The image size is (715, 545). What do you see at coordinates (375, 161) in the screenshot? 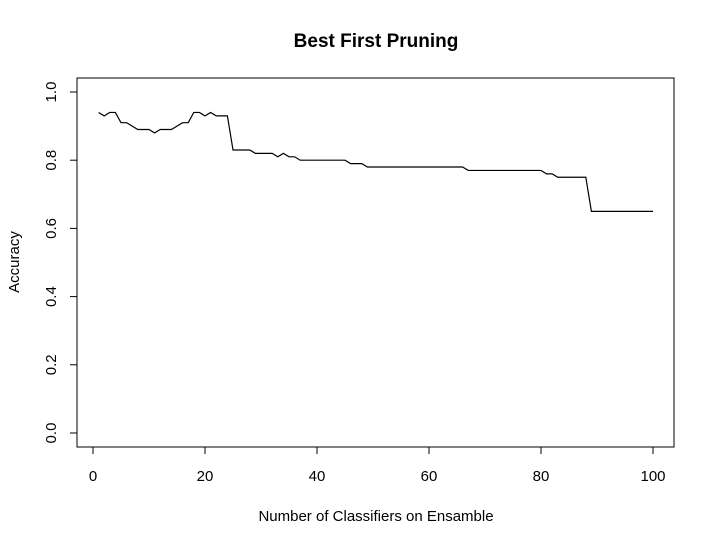
I see `series-line` at bounding box center [375, 161].